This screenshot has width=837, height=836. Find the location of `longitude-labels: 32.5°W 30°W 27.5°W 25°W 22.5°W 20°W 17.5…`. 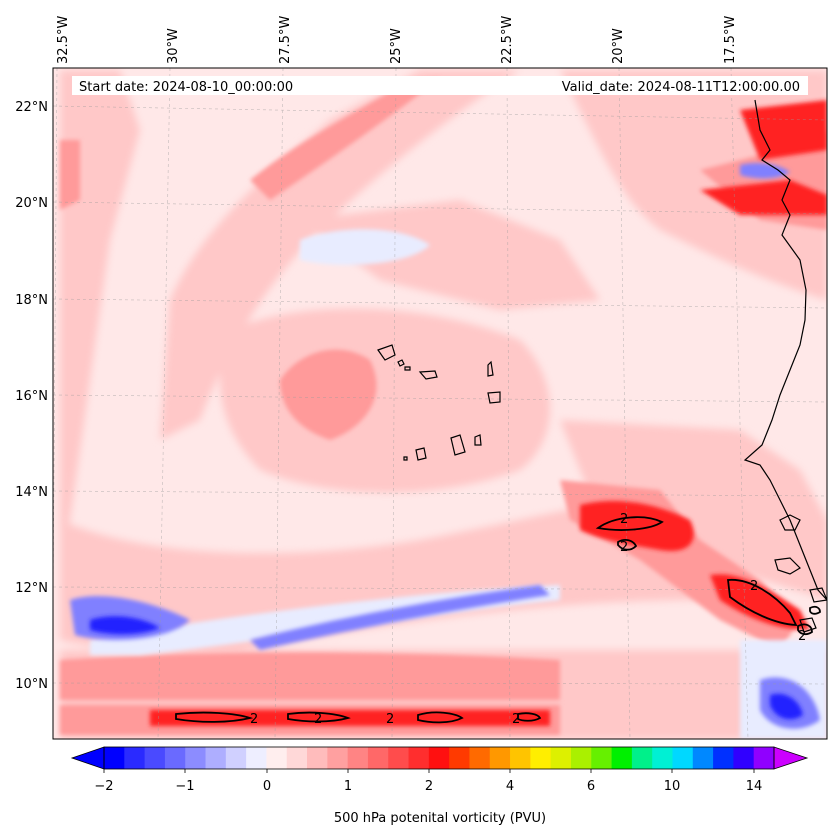

longitude-labels: 32.5°W 30°W 27.5°W 25°W 22.5°W 20°W 17.5… is located at coordinates (397, 40).